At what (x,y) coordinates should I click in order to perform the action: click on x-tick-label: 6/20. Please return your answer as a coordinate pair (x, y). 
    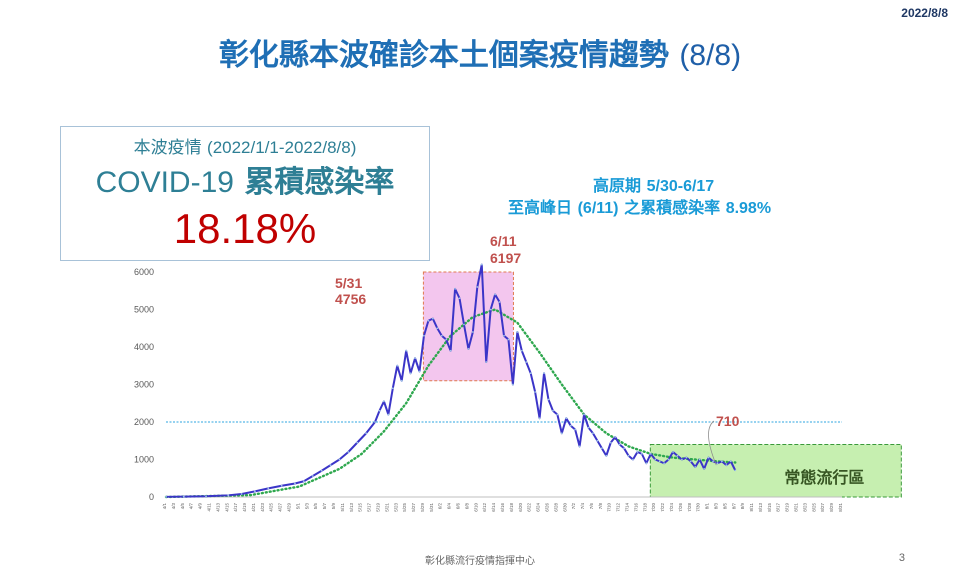
    Looking at the image, I should click on (520, 507).